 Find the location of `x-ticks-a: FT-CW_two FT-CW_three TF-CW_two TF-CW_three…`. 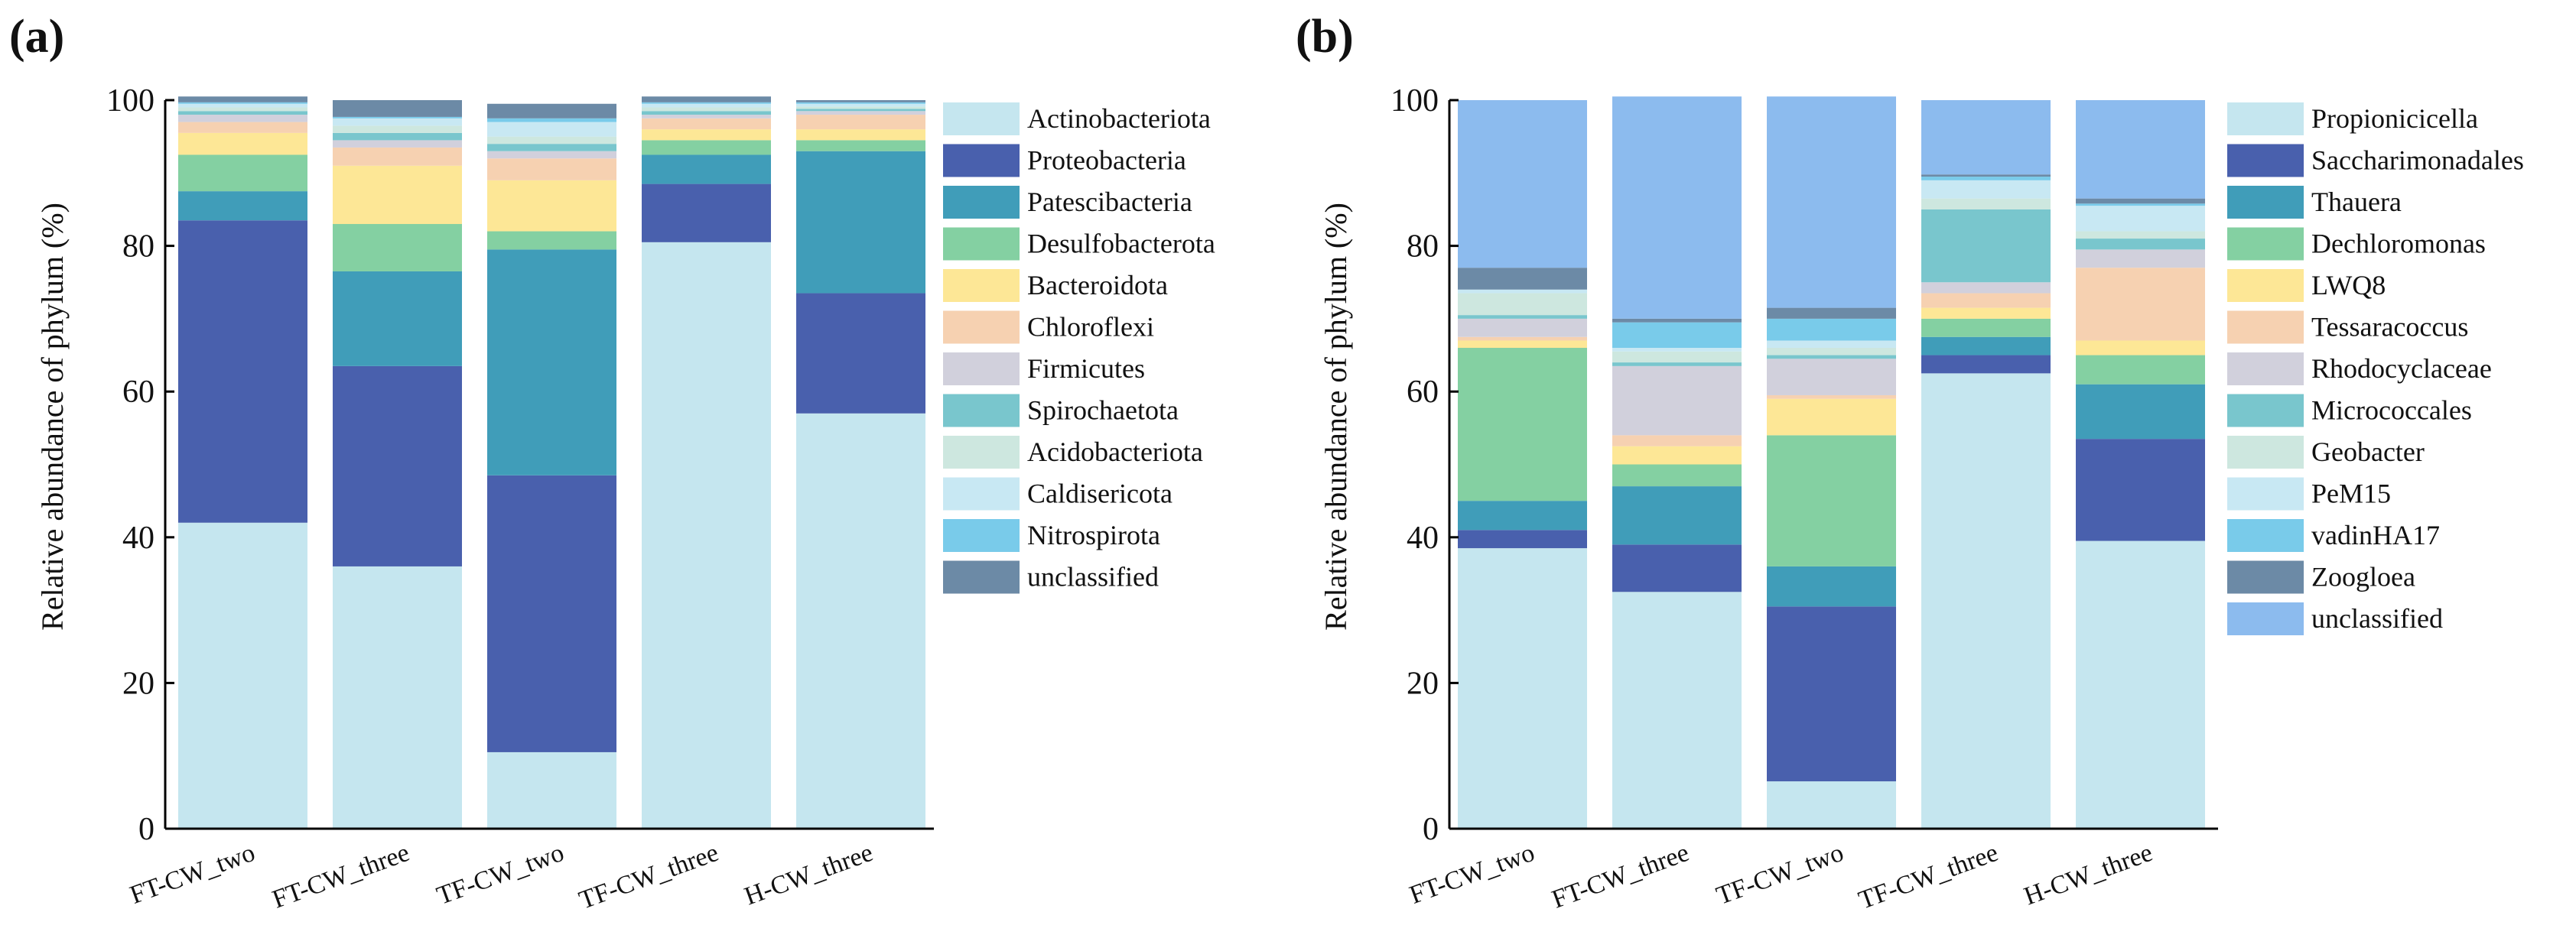

x-ticks-a: FT-CW_two FT-CW_three TF-CW_two TF-CW_three… is located at coordinates (501, 877).